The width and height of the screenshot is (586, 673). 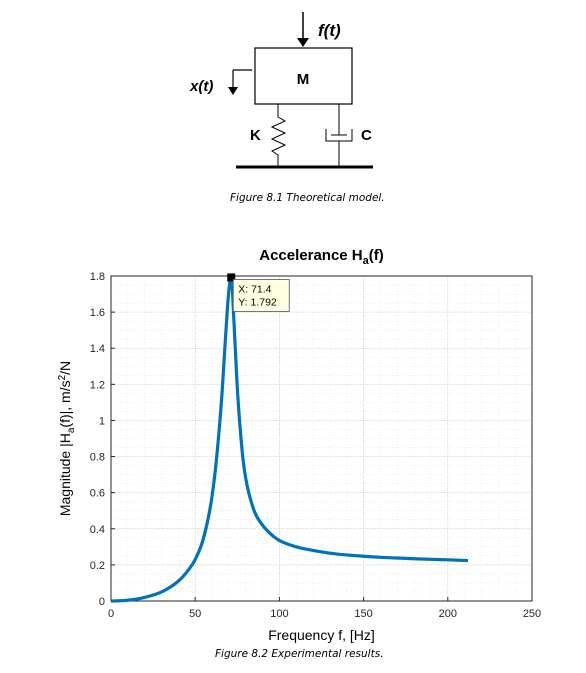 What do you see at coordinates (255, 135) in the screenshot?
I see `spring-label: K` at bounding box center [255, 135].